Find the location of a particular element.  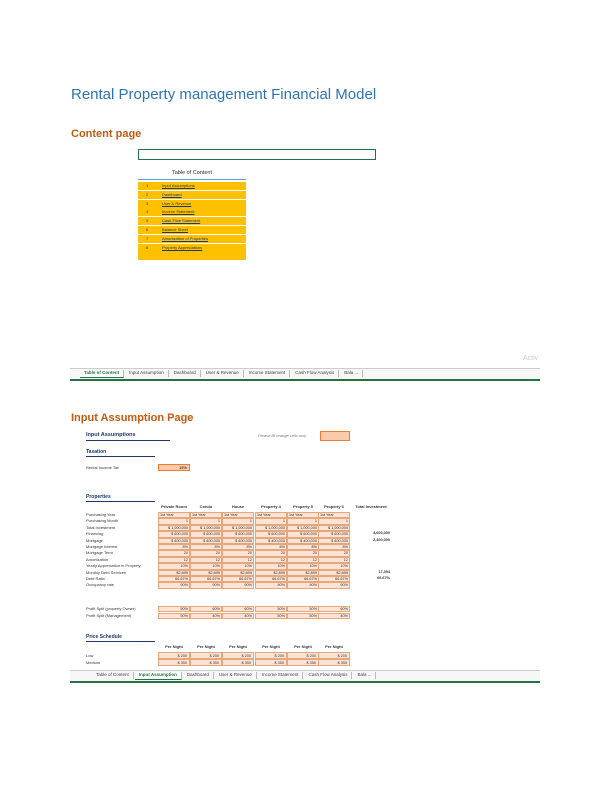

toc-link: User & Revenue is located at coordinates (177, 203).